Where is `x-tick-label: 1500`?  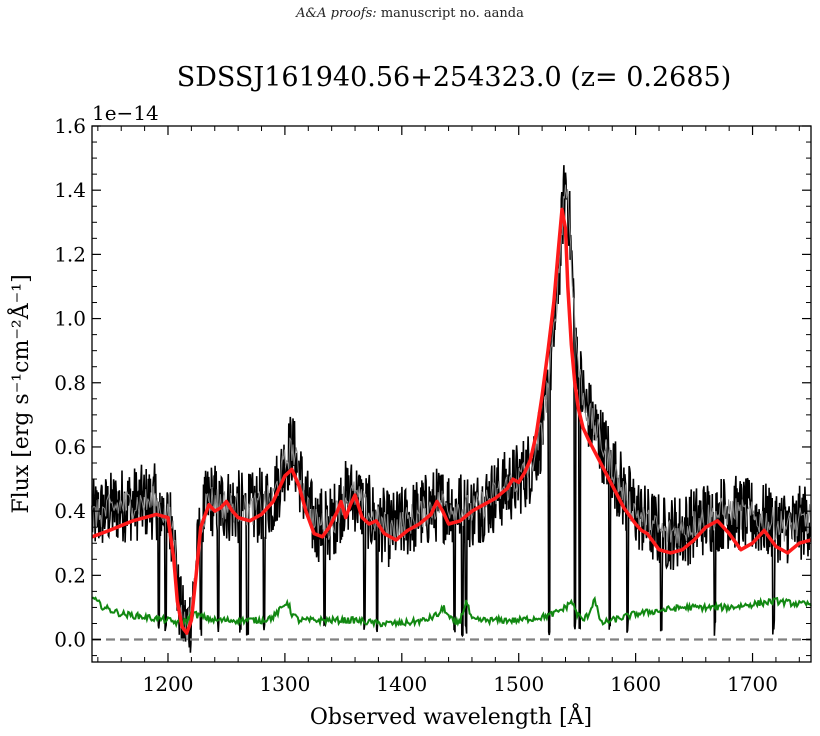
x-tick-label: 1500 is located at coordinates (518, 684).